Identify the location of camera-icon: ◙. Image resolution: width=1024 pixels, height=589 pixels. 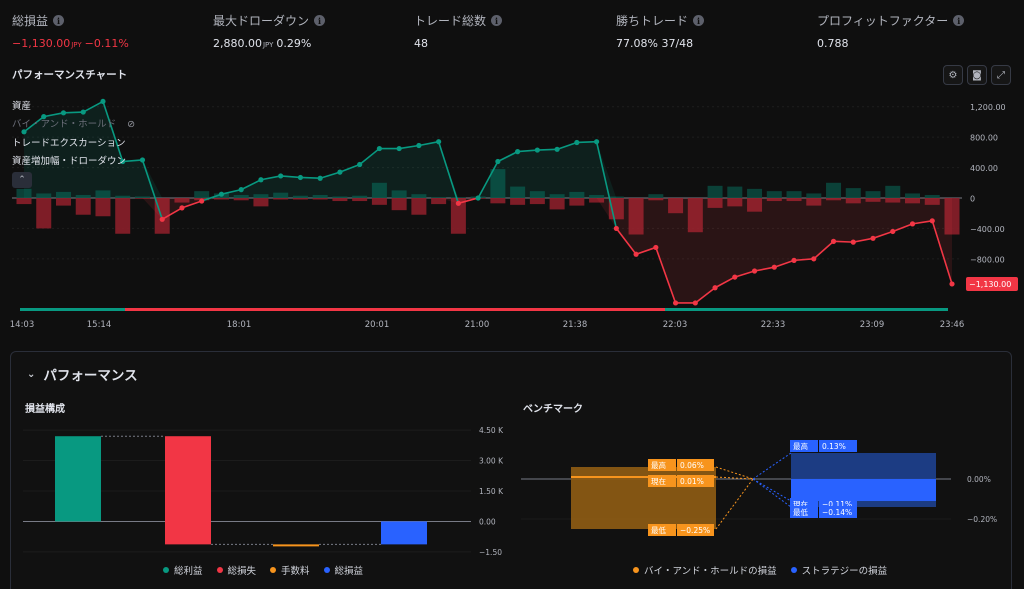
(977, 75).